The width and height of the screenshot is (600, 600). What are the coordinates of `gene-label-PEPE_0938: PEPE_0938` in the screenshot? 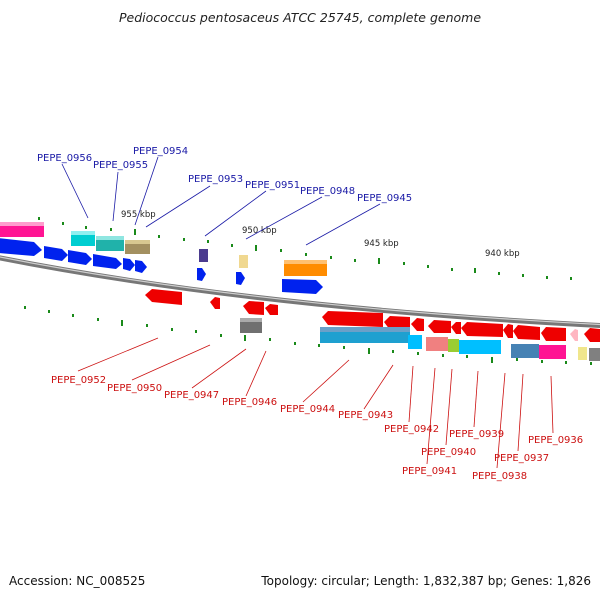 It's located at (499, 476).